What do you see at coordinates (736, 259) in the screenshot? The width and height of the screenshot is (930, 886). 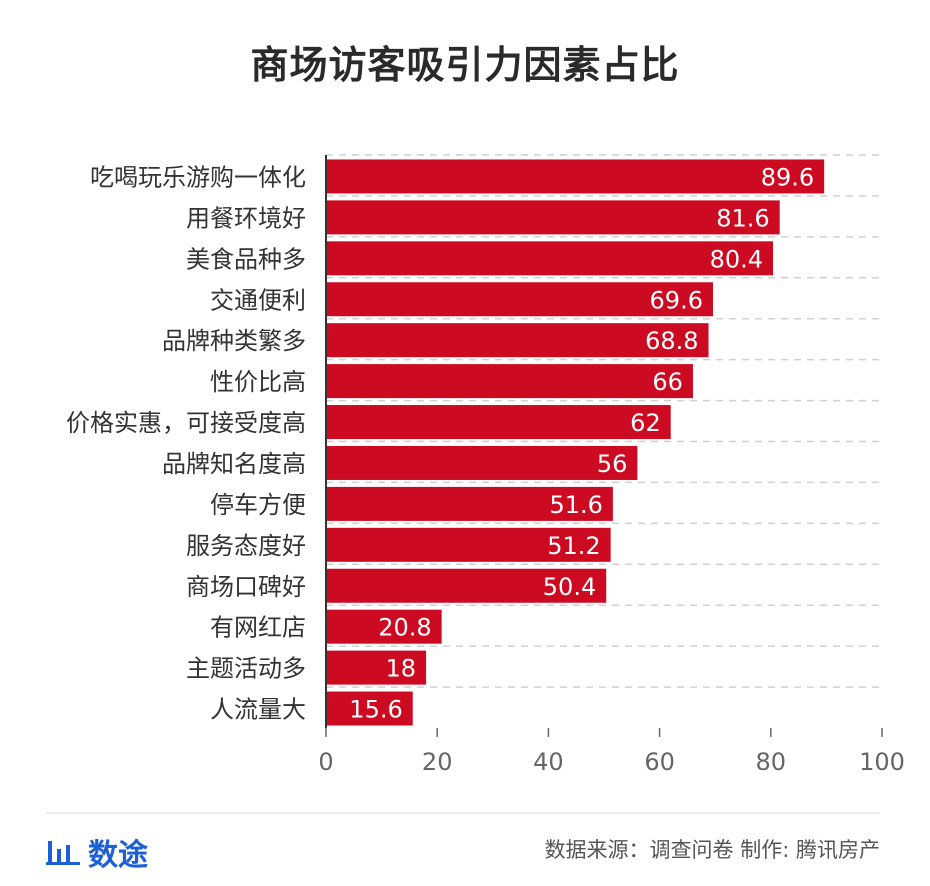 I see `bar-value-label: 80.4` at bounding box center [736, 259].